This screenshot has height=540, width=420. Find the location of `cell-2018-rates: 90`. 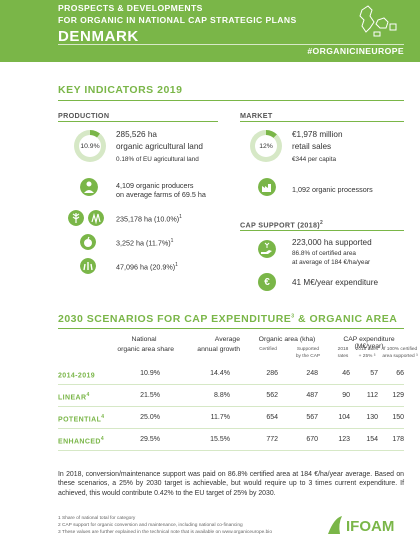

cell-2018-rates: 90 is located at coordinates (346, 395).